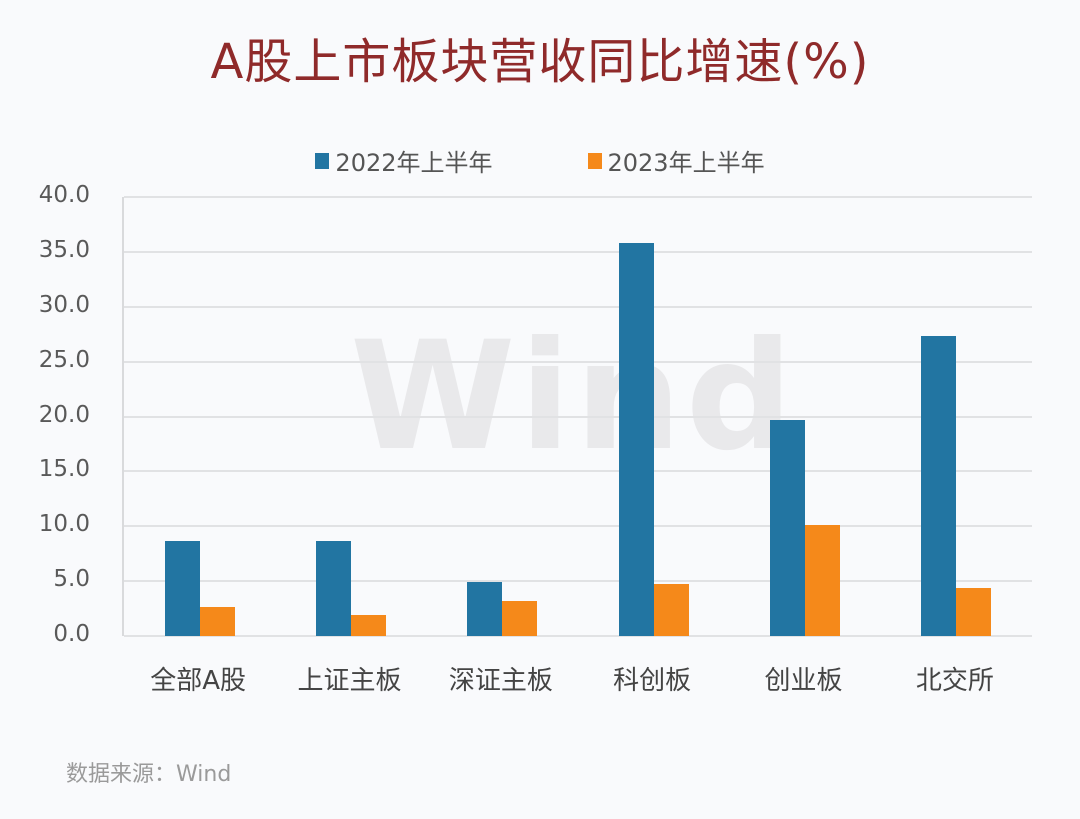  I want to click on y-tick-label: 35.0, so click(64, 249).